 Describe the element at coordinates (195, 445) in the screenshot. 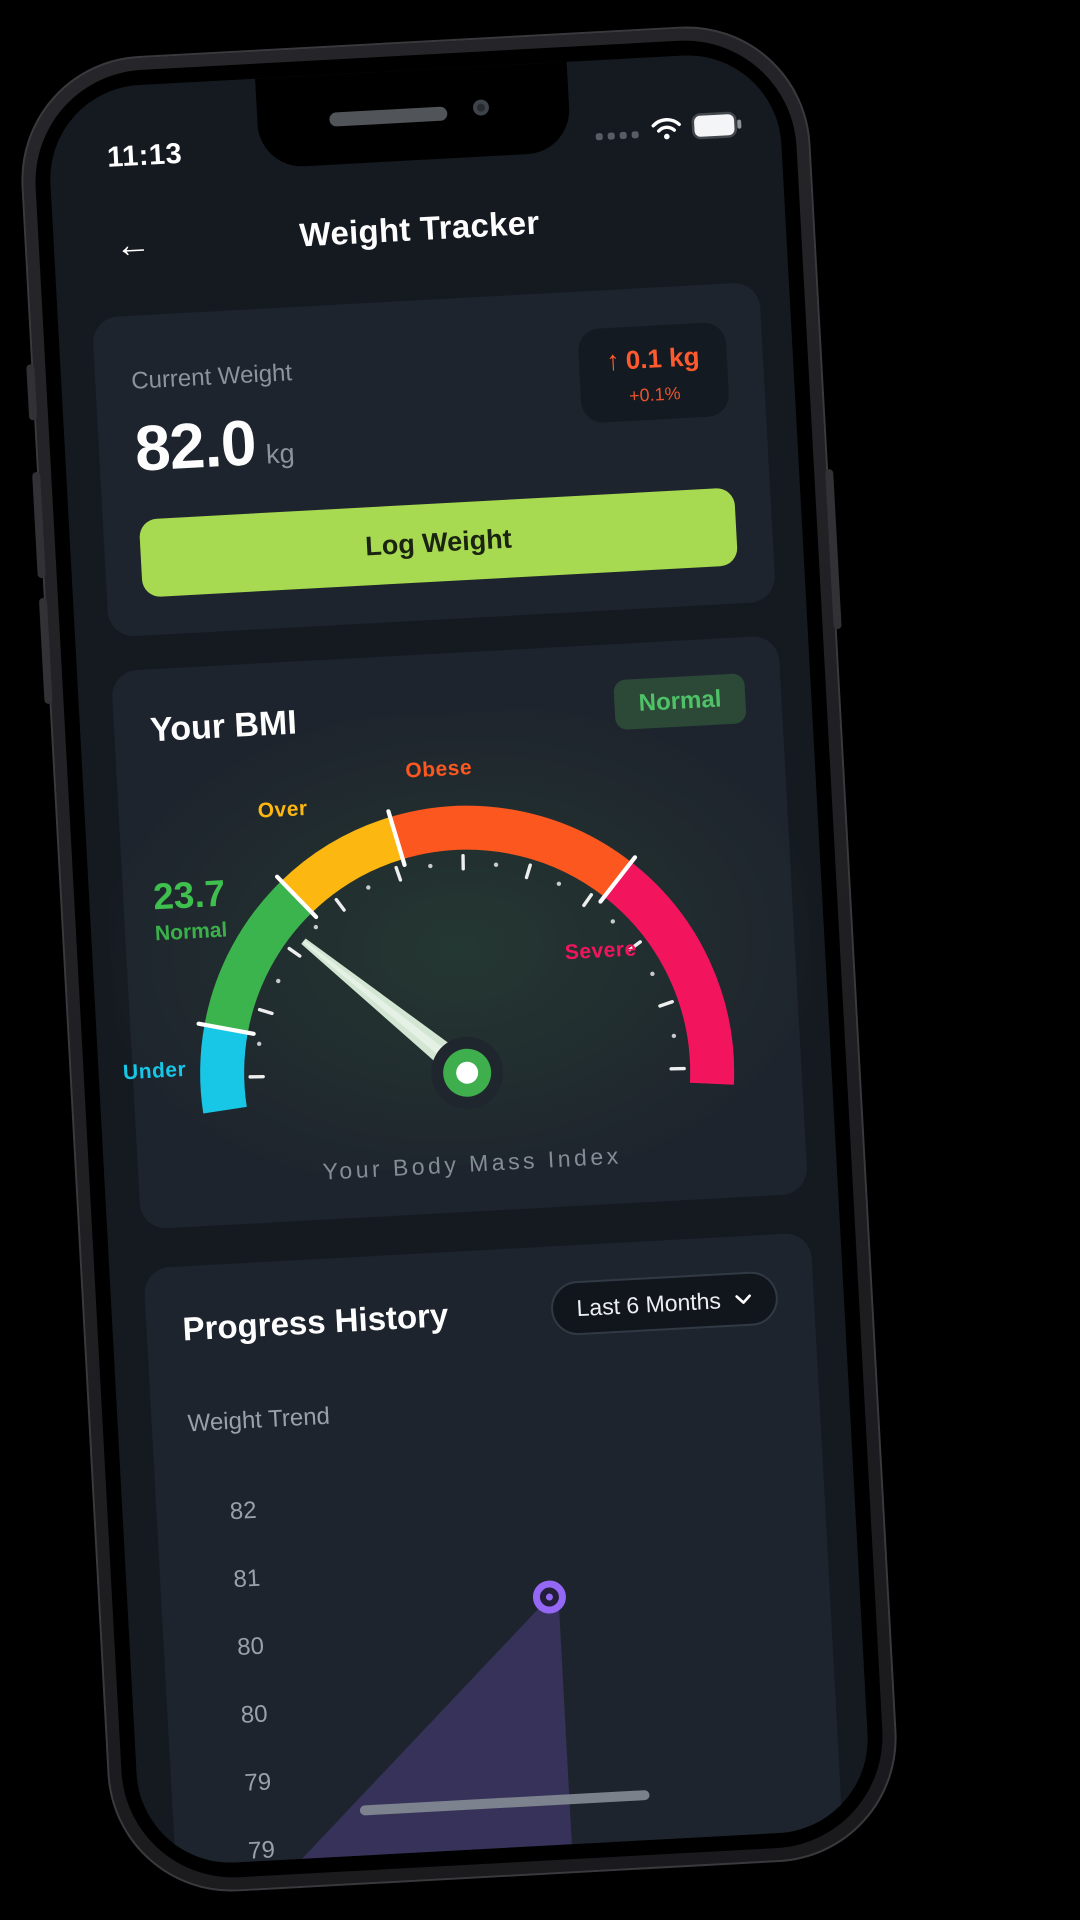

I see `current-weight-value: 82.0` at that location.